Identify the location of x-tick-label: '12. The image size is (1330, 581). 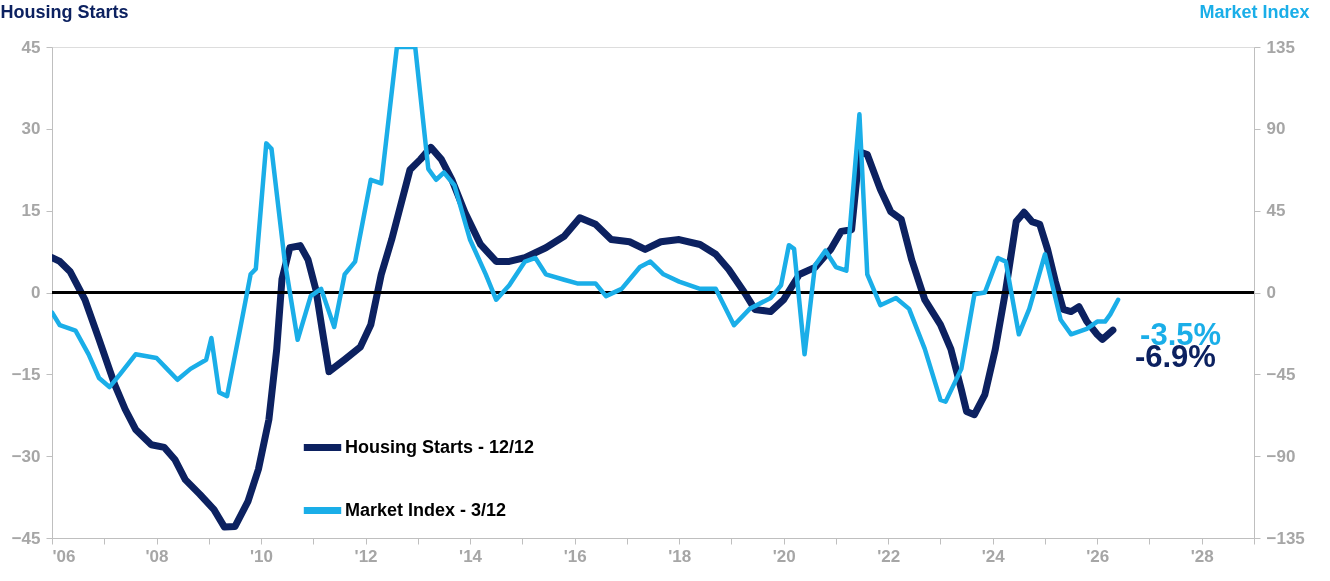
(366, 556).